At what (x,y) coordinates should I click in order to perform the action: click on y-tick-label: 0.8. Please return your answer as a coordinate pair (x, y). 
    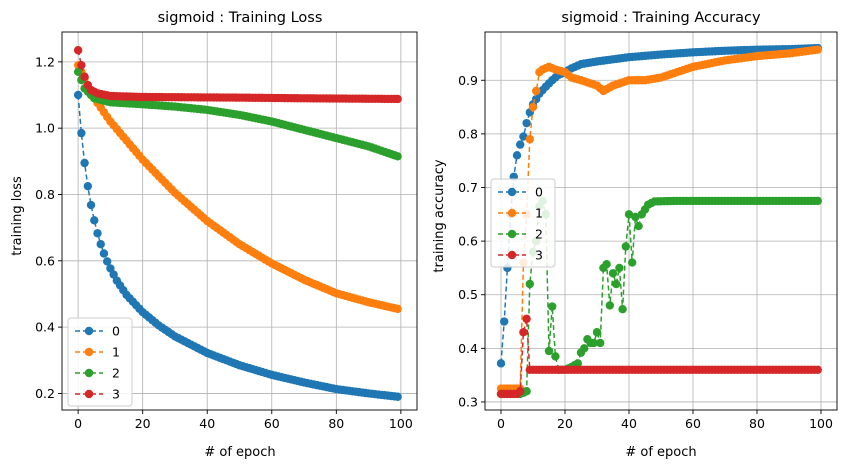
    Looking at the image, I should click on (45, 194).